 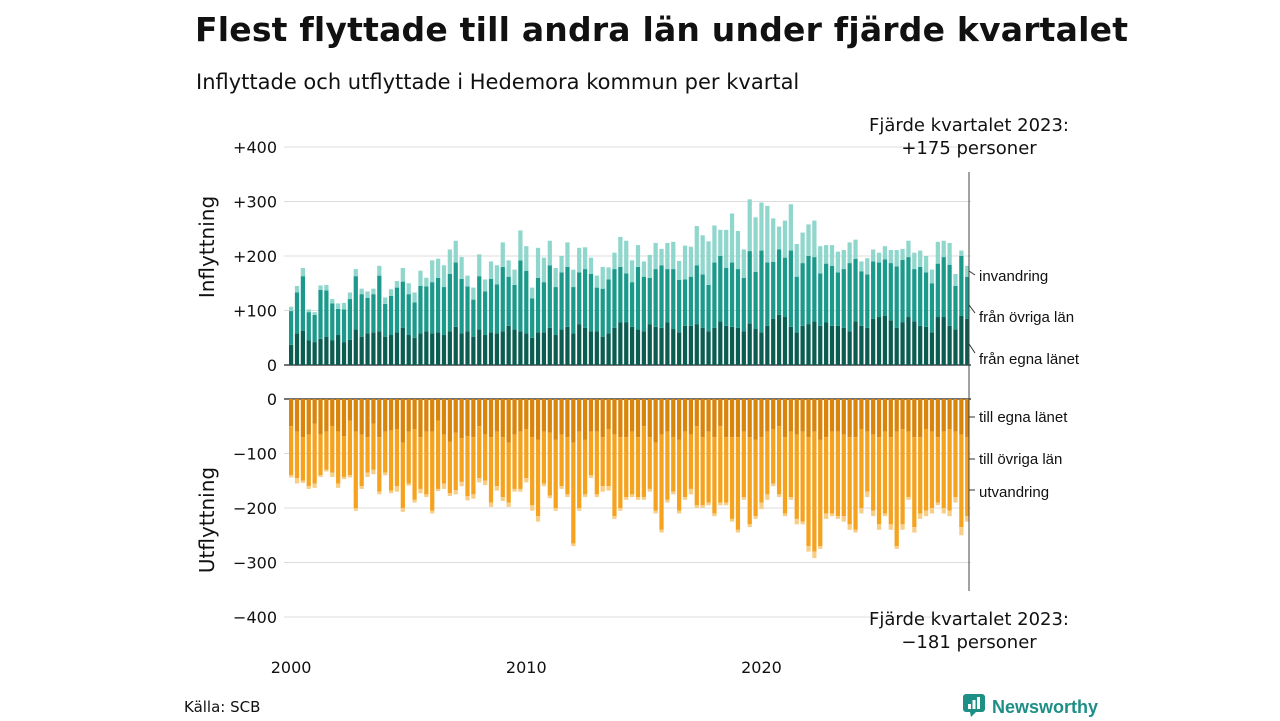 I want to click on newsworthy-logo: Newsworthy, so click(x=1030, y=707).